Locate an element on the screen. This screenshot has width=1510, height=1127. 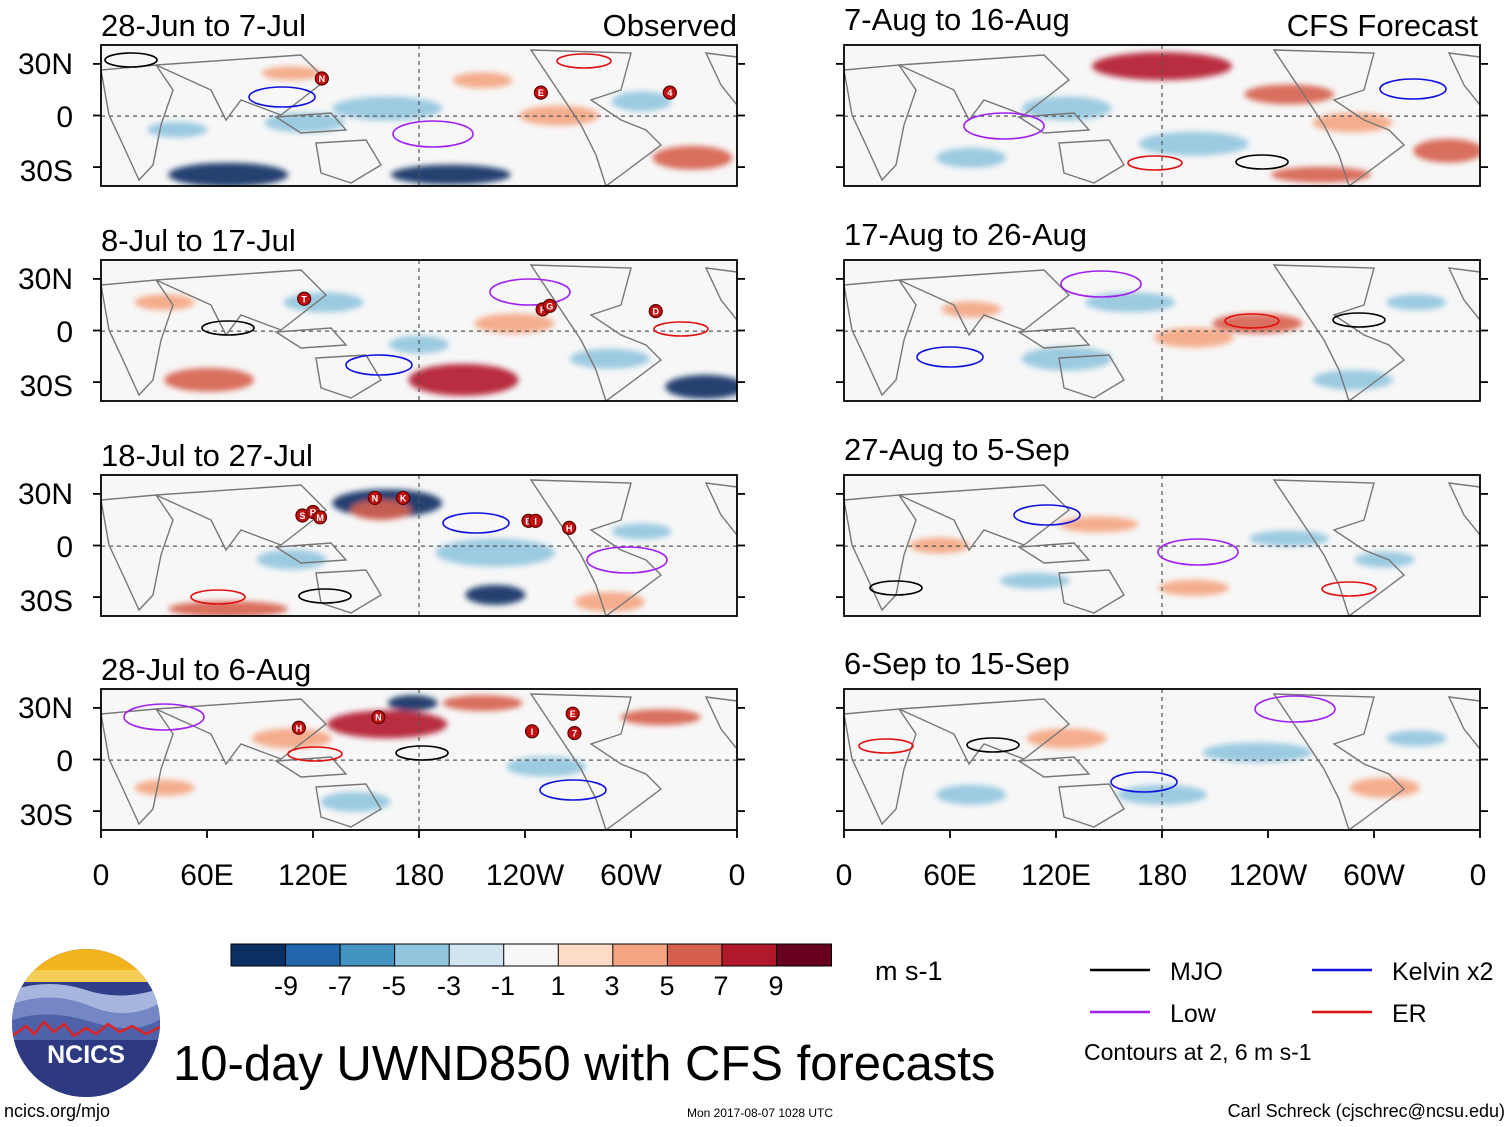
panel-fcst-3: 27-Aug to 5-Sep is located at coordinates (1162, 524).